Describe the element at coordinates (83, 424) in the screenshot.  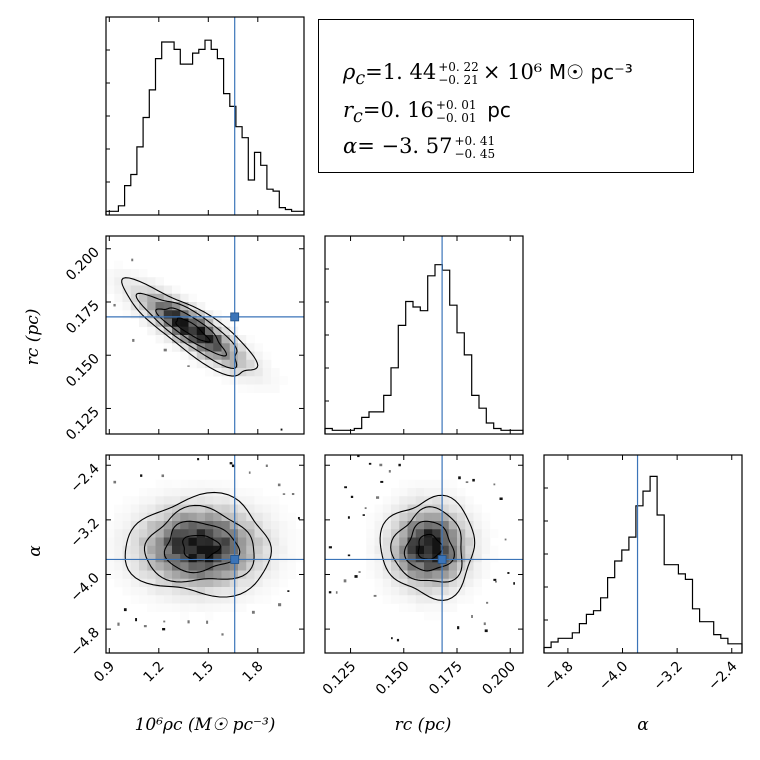
I see `ytick-label-r_c: 0.125` at that location.